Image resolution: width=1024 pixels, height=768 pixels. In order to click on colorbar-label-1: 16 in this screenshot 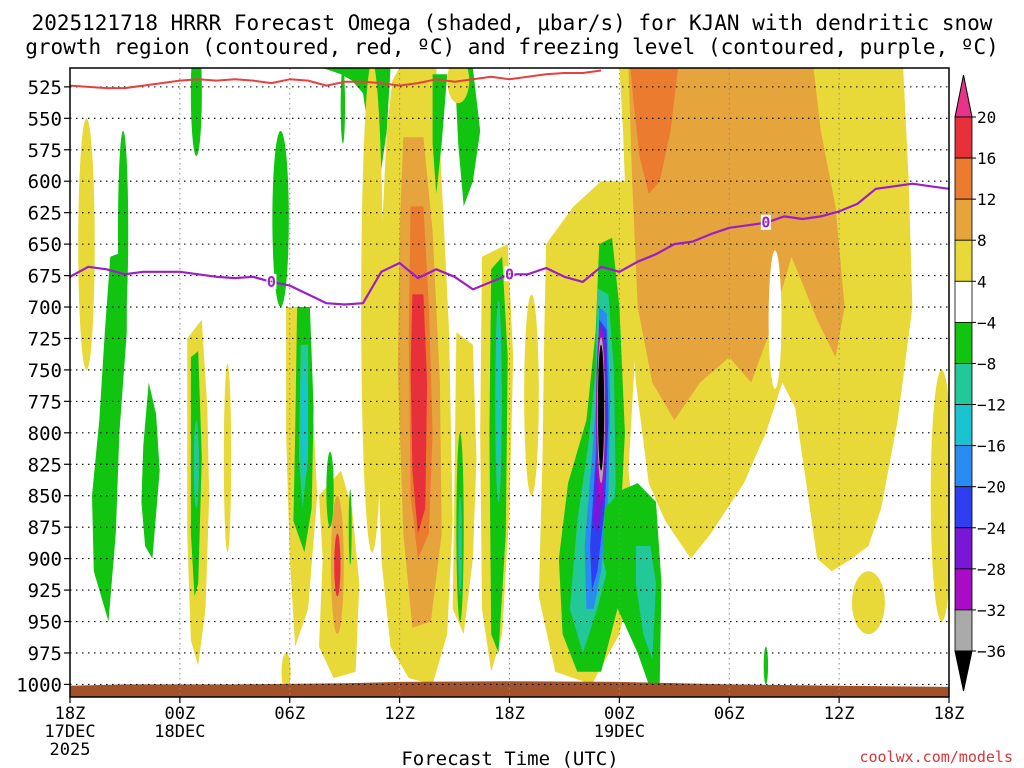, I will do `click(986, 158)`.